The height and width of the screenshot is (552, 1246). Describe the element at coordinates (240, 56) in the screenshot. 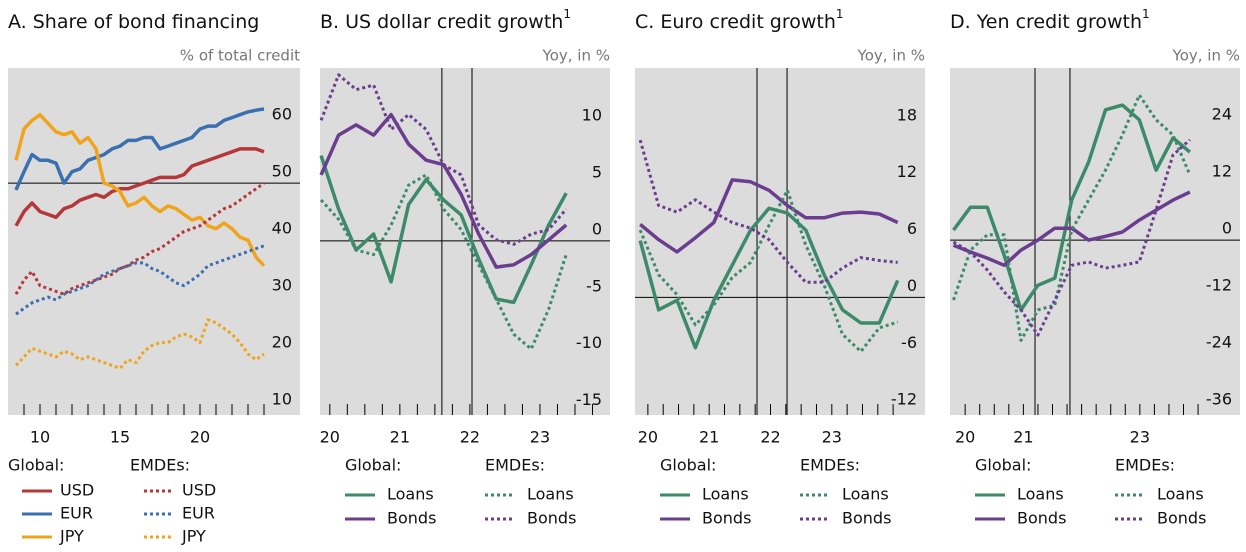

I see `unit-label: % of total credit` at that location.